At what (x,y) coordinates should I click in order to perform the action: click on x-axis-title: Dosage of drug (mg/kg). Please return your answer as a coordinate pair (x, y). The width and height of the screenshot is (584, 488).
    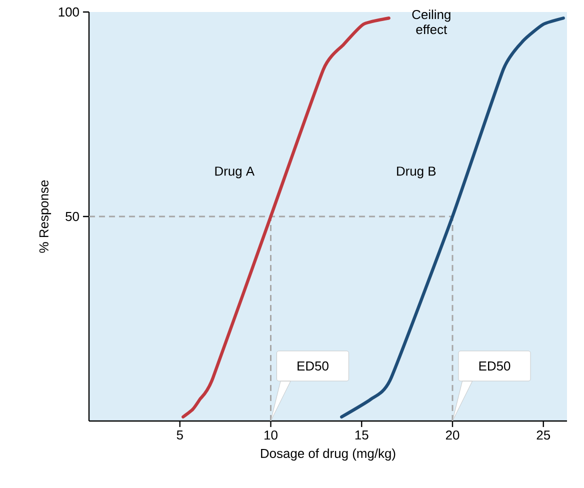
    Looking at the image, I should click on (328, 454).